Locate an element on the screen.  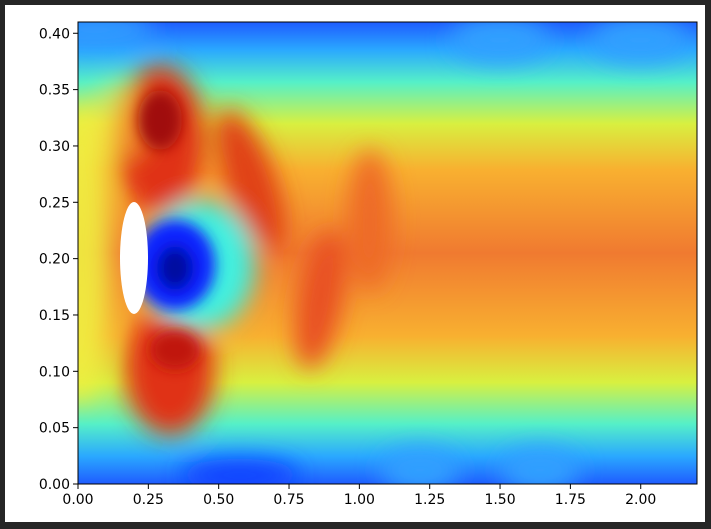
y-tick-label: 0.15 is located at coordinates (54, 316).